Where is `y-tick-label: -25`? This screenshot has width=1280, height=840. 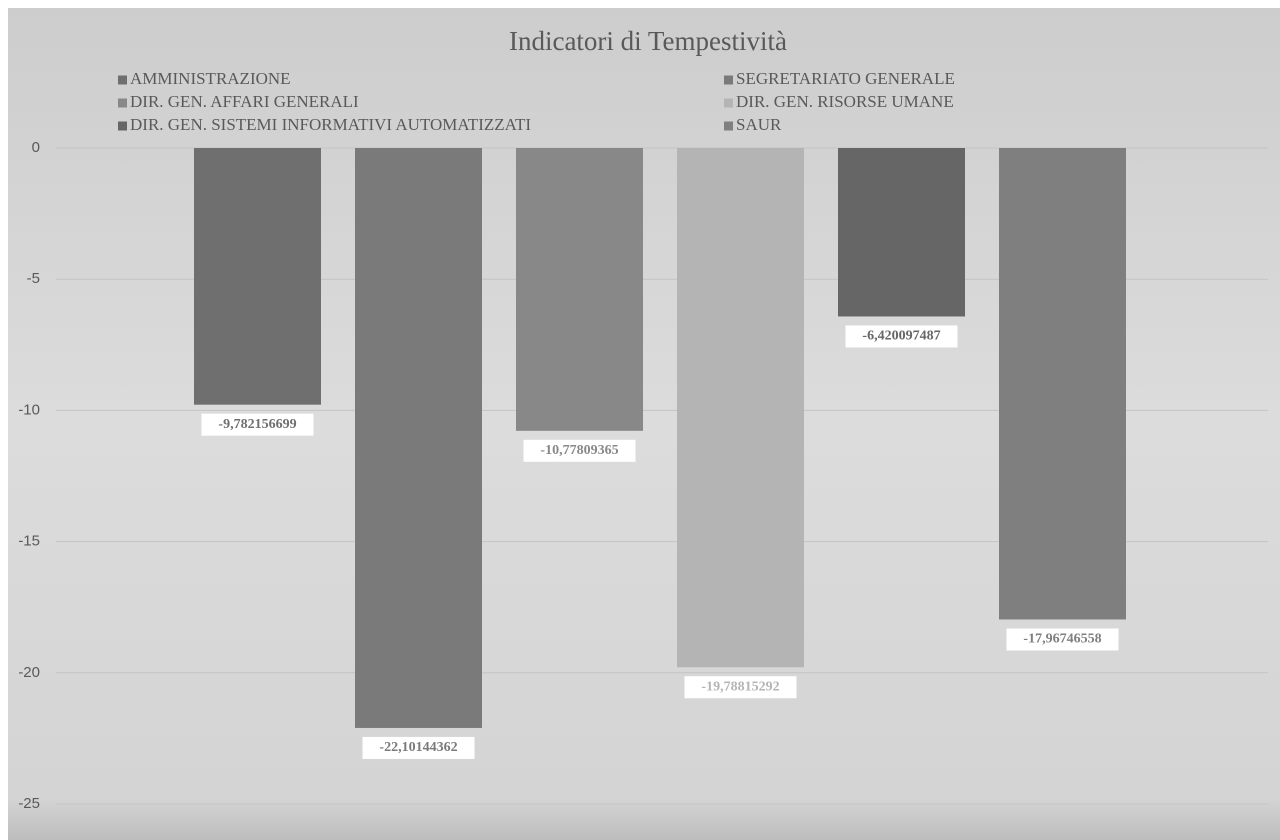 y-tick-label: -25 is located at coordinates (29, 803).